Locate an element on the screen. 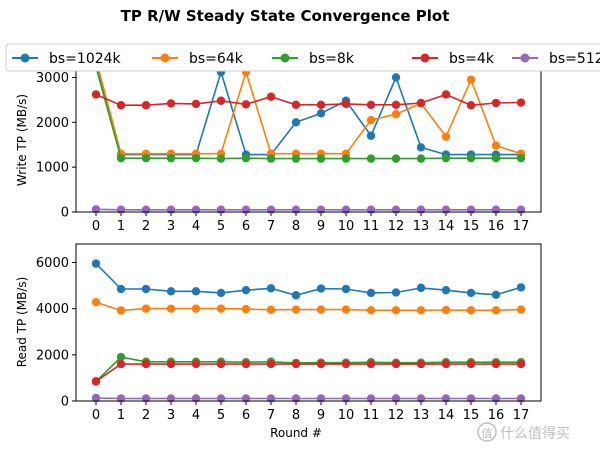  read-x-tick-label: 16 is located at coordinates (496, 415).